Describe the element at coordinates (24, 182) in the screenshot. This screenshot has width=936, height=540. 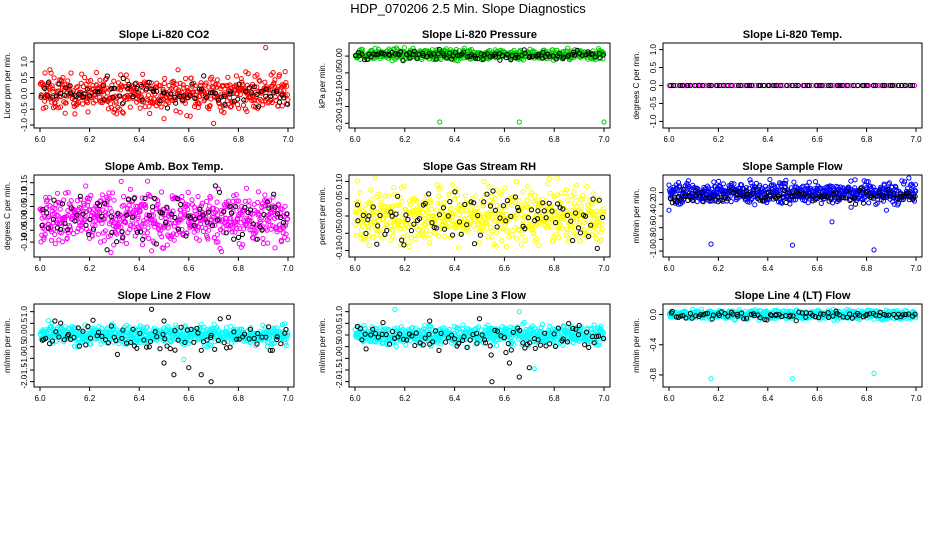
I see `y-tick-label: 0.15` at that location.